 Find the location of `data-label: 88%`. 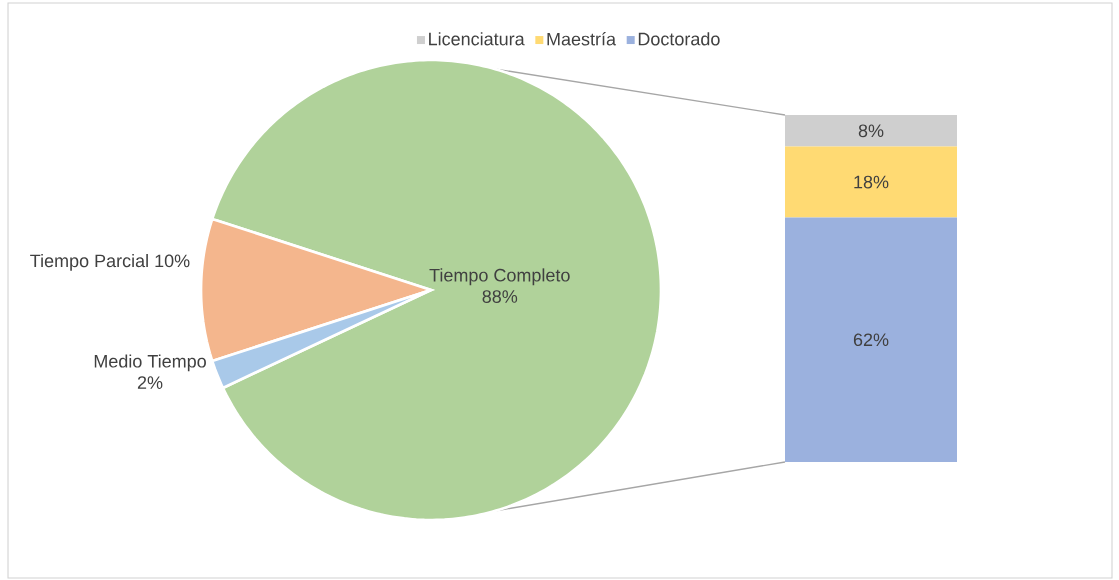

data-label: 88% is located at coordinates (500, 296).